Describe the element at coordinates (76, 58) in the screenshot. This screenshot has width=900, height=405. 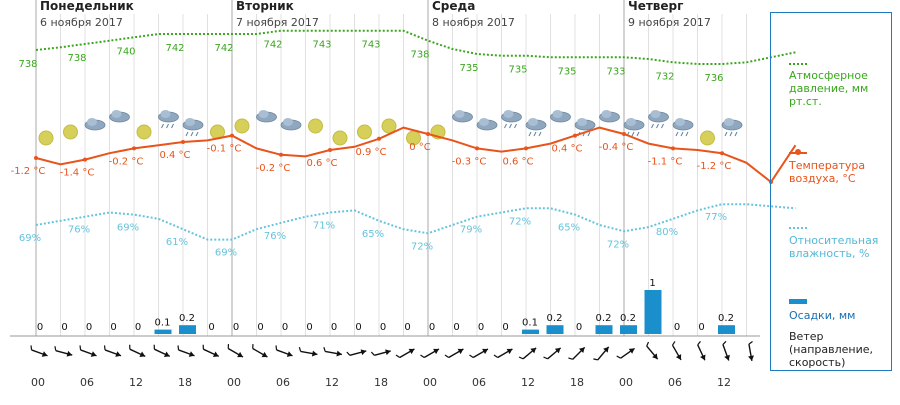
I see `pressure-value-label: 738` at that location.